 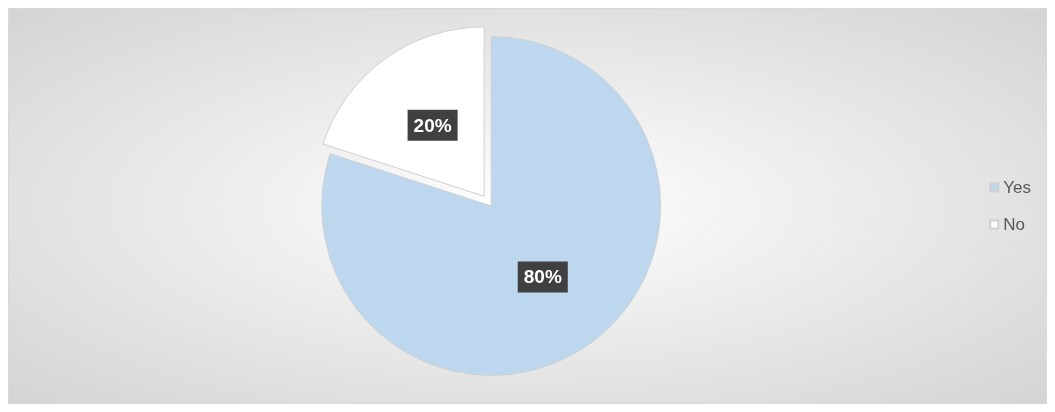 What do you see at coordinates (1017, 187) in the screenshot?
I see `legend-label: Yes` at bounding box center [1017, 187].